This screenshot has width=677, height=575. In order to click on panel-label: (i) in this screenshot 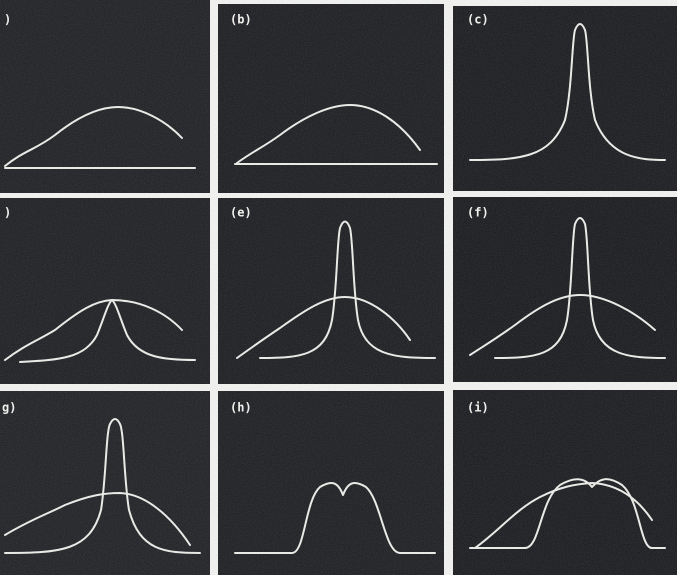, I will do `click(478, 408)`.